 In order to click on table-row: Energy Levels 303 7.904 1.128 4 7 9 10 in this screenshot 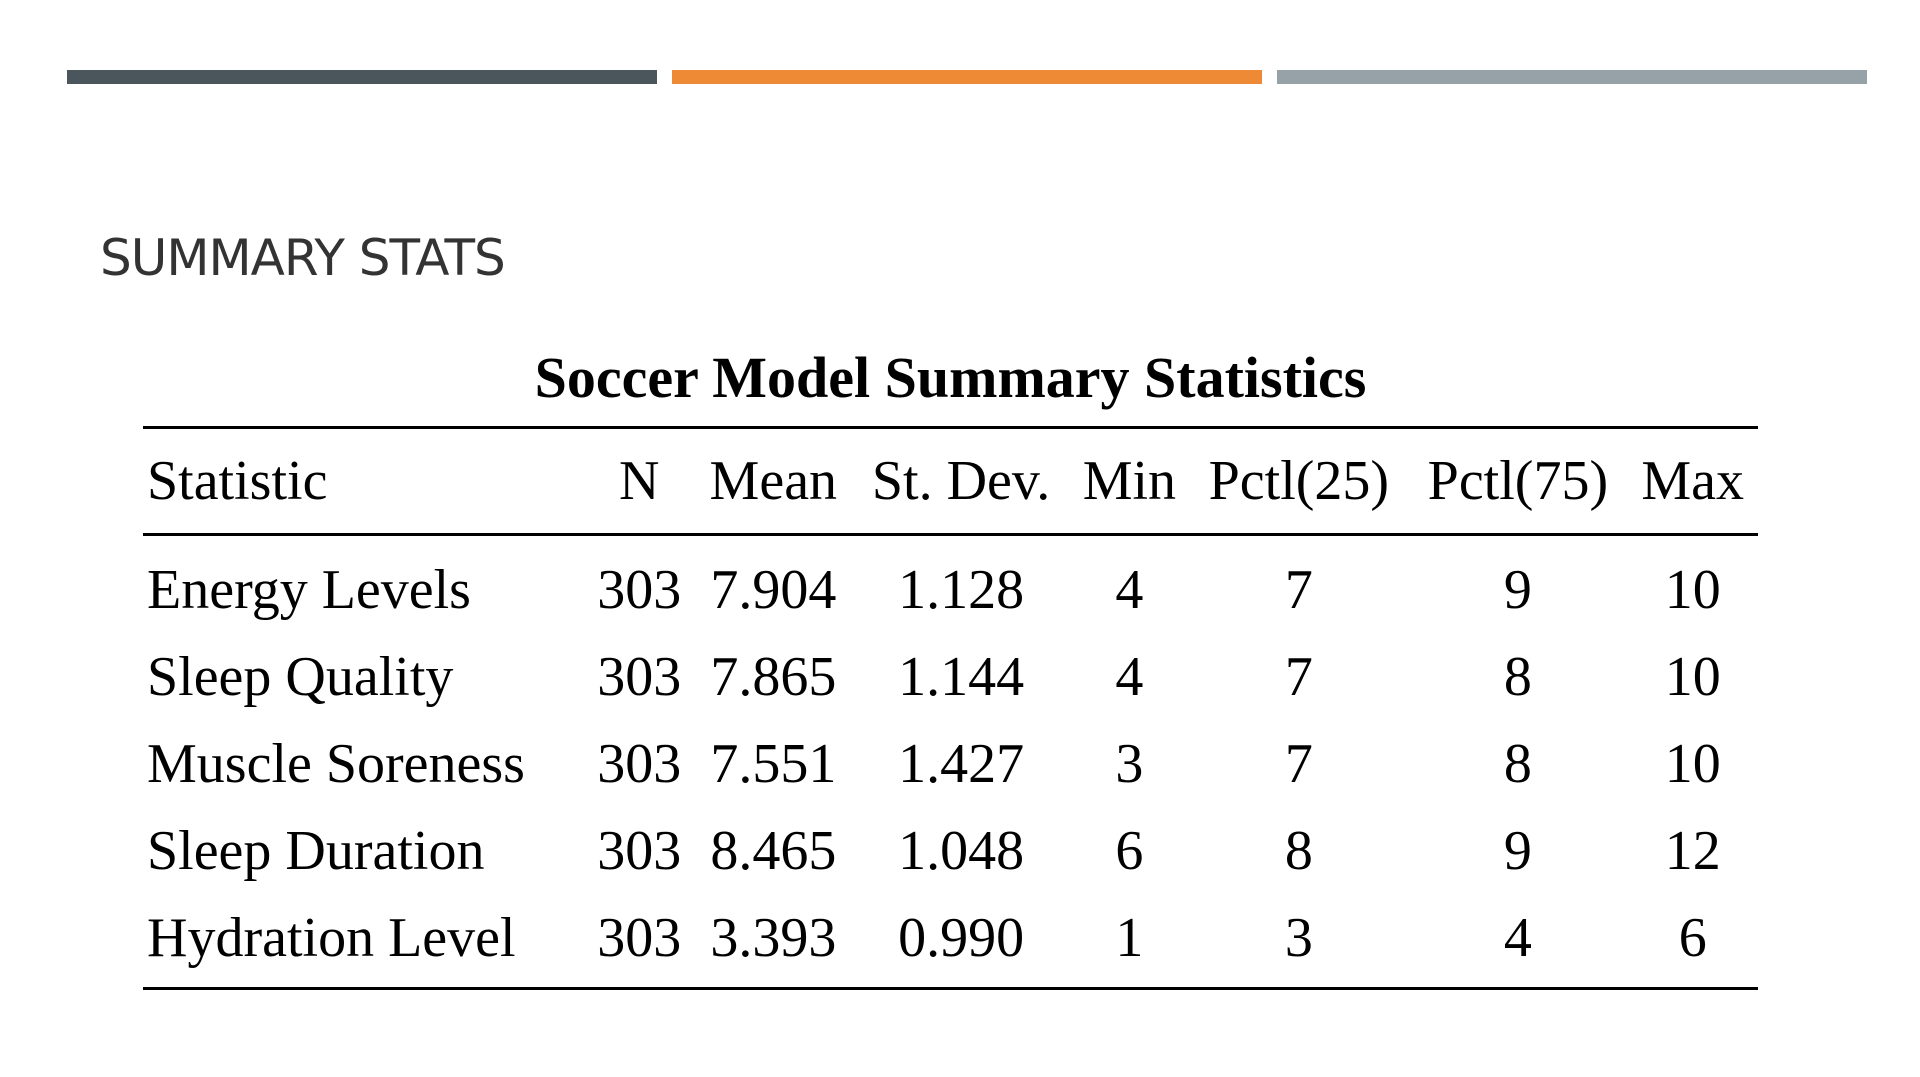, I will do `click(950, 584)`.